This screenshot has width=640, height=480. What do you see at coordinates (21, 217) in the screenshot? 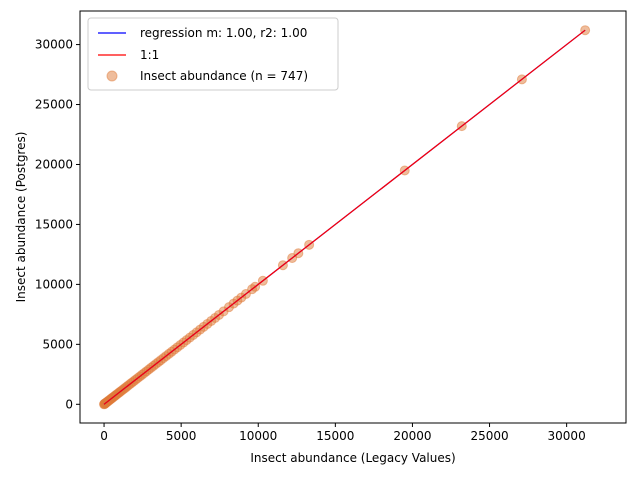
I see `y-axis-label: Insect abundance (Postgres)` at bounding box center [21, 217].